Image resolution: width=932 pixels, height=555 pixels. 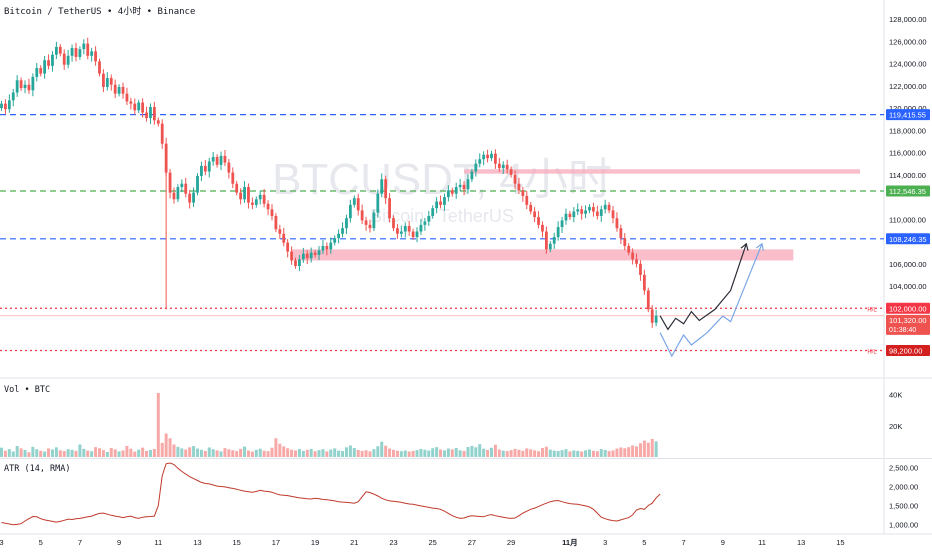 What do you see at coordinates (895, 395) in the screenshot?
I see `volume-axis-label: 40K` at bounding box center [895, 395].